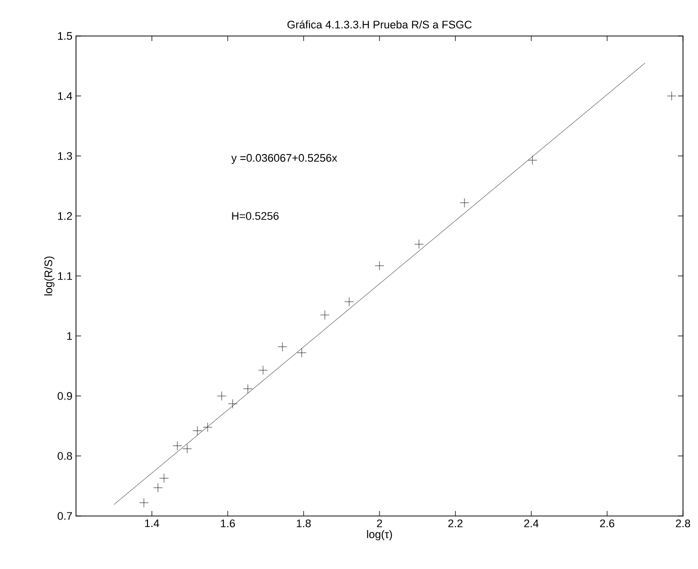 The width and height of the screenshot is (698, 569). Describe the element at coordinates (255, 216) in the screenshot. I see `annotation: H=0.5256` at that location.